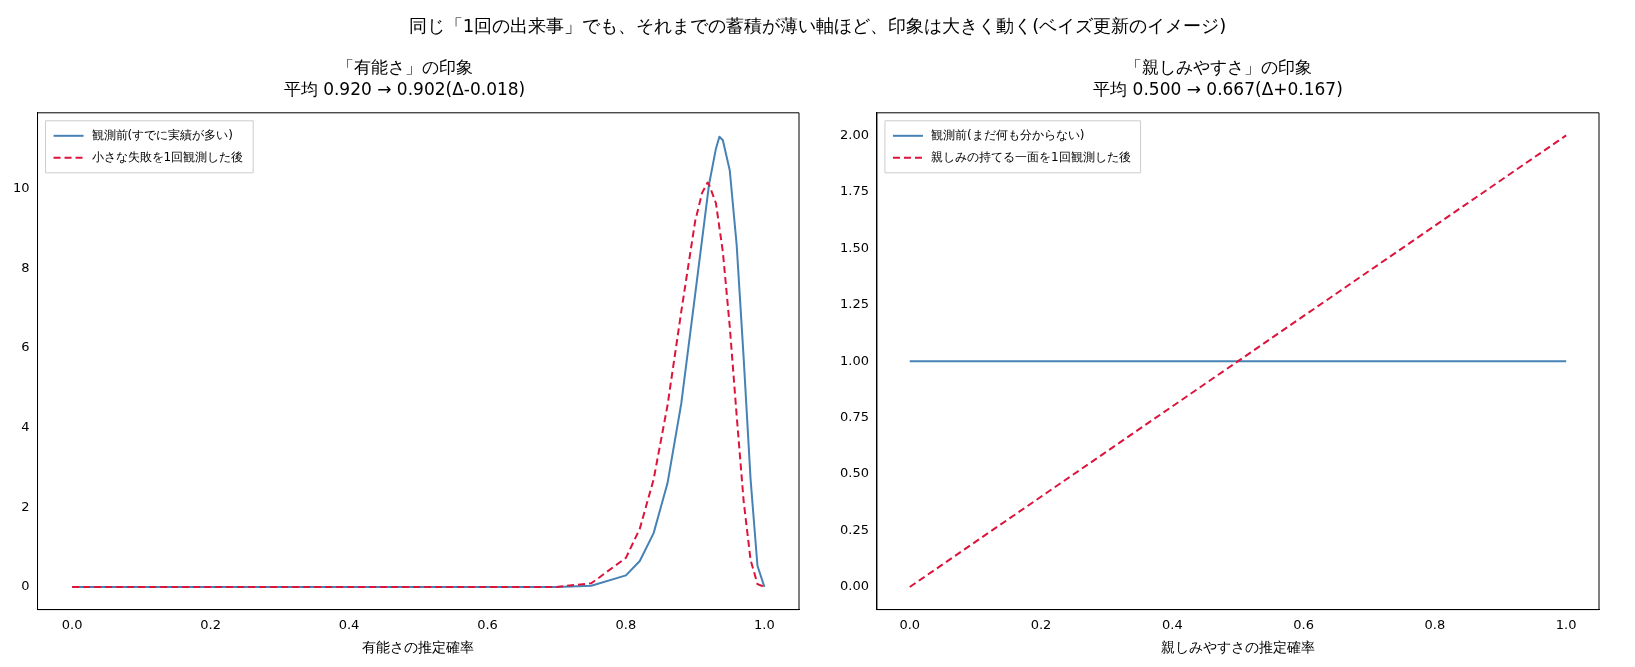 This screenshot has width=1635, height=667. I want to click on y-tick-label: 1.50, so click(854, 247).